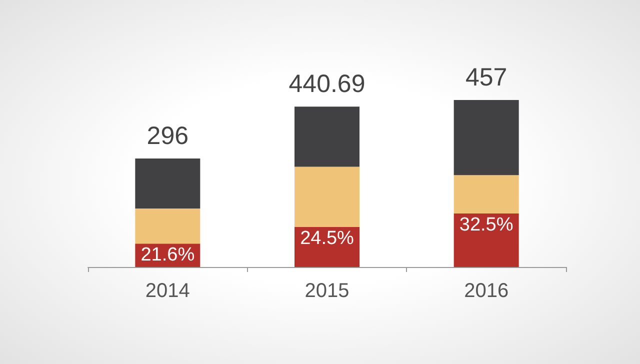 This screenshot has width=640, height=364. I want to click on x-tick-label: 2015, so click(327, 291).